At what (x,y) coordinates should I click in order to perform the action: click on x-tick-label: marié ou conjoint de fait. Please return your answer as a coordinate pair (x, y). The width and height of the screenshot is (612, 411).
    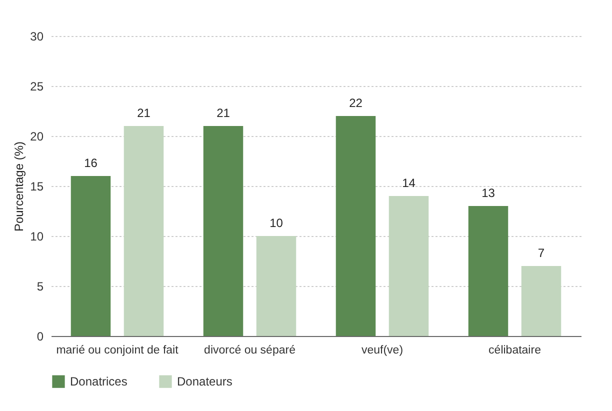
    Looking at the image, I should click on (118, 350).